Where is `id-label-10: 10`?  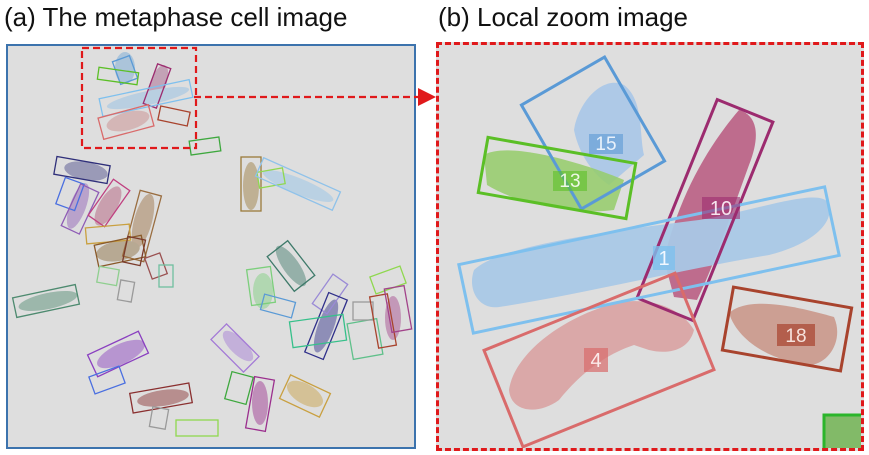 id-label-10: 10 is located at coordinates (721, 209).